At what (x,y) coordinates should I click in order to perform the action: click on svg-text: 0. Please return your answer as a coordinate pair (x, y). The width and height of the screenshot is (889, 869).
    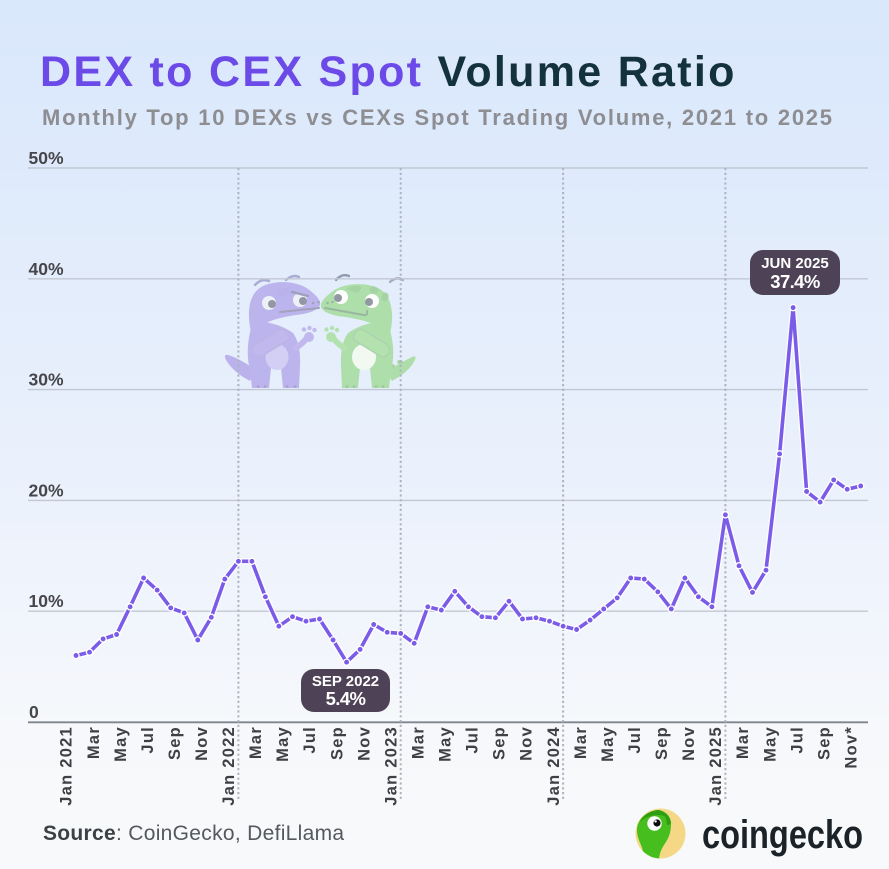
    Looking at the image, I should click on (34, 712).